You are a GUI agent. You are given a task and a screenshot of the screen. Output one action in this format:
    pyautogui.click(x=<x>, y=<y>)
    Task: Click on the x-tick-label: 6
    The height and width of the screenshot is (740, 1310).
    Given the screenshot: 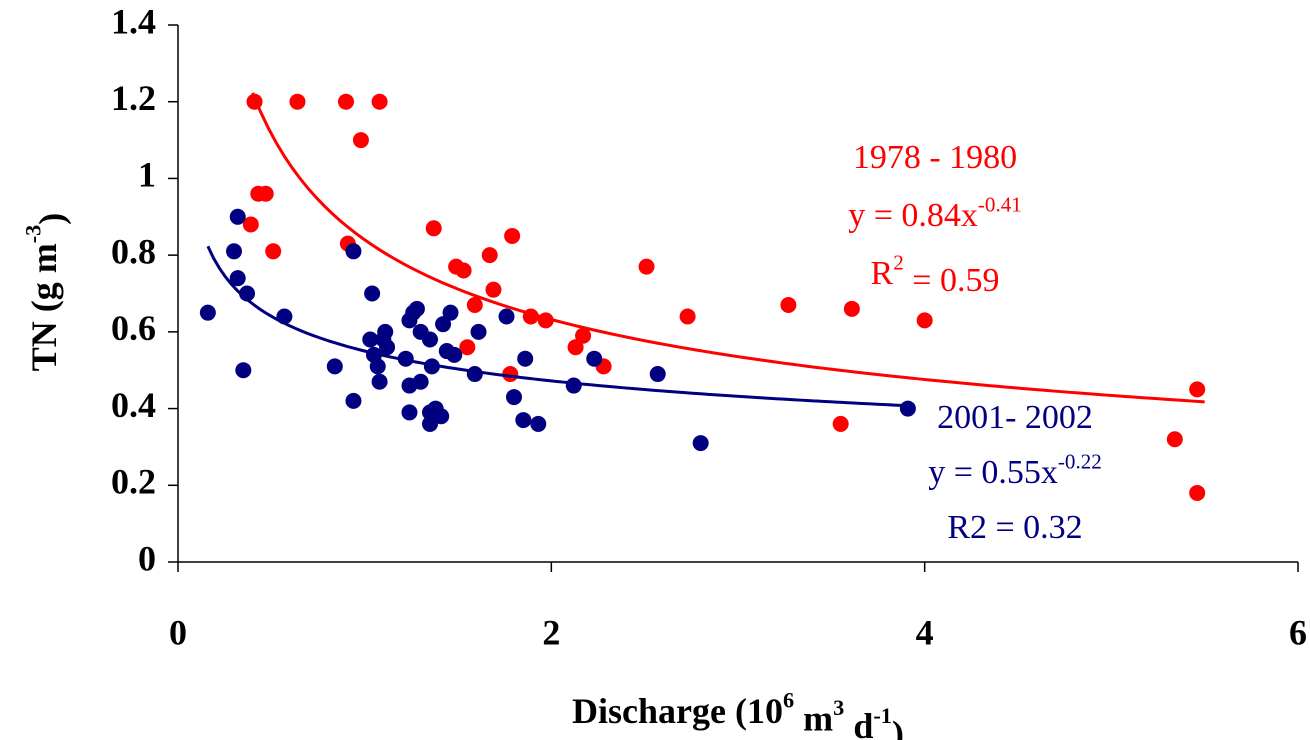 What is the action you would take?
    pyautogui.click(x=1298, y=632)
    